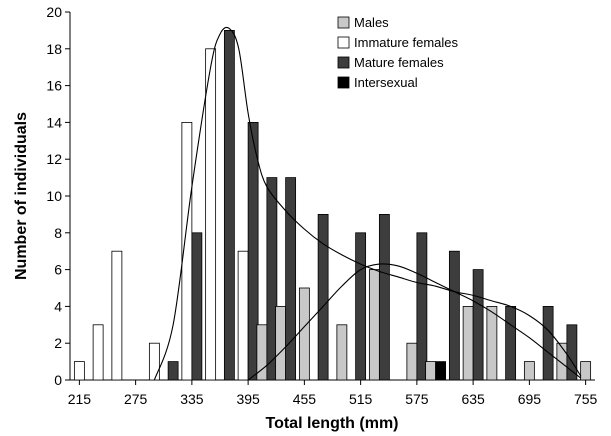 This screenshot has height=436, width=611. What do you see at coordinates (58, 233) in the screenshot?
I see `y-tick-label: 8` at bounding box center [58, 233].